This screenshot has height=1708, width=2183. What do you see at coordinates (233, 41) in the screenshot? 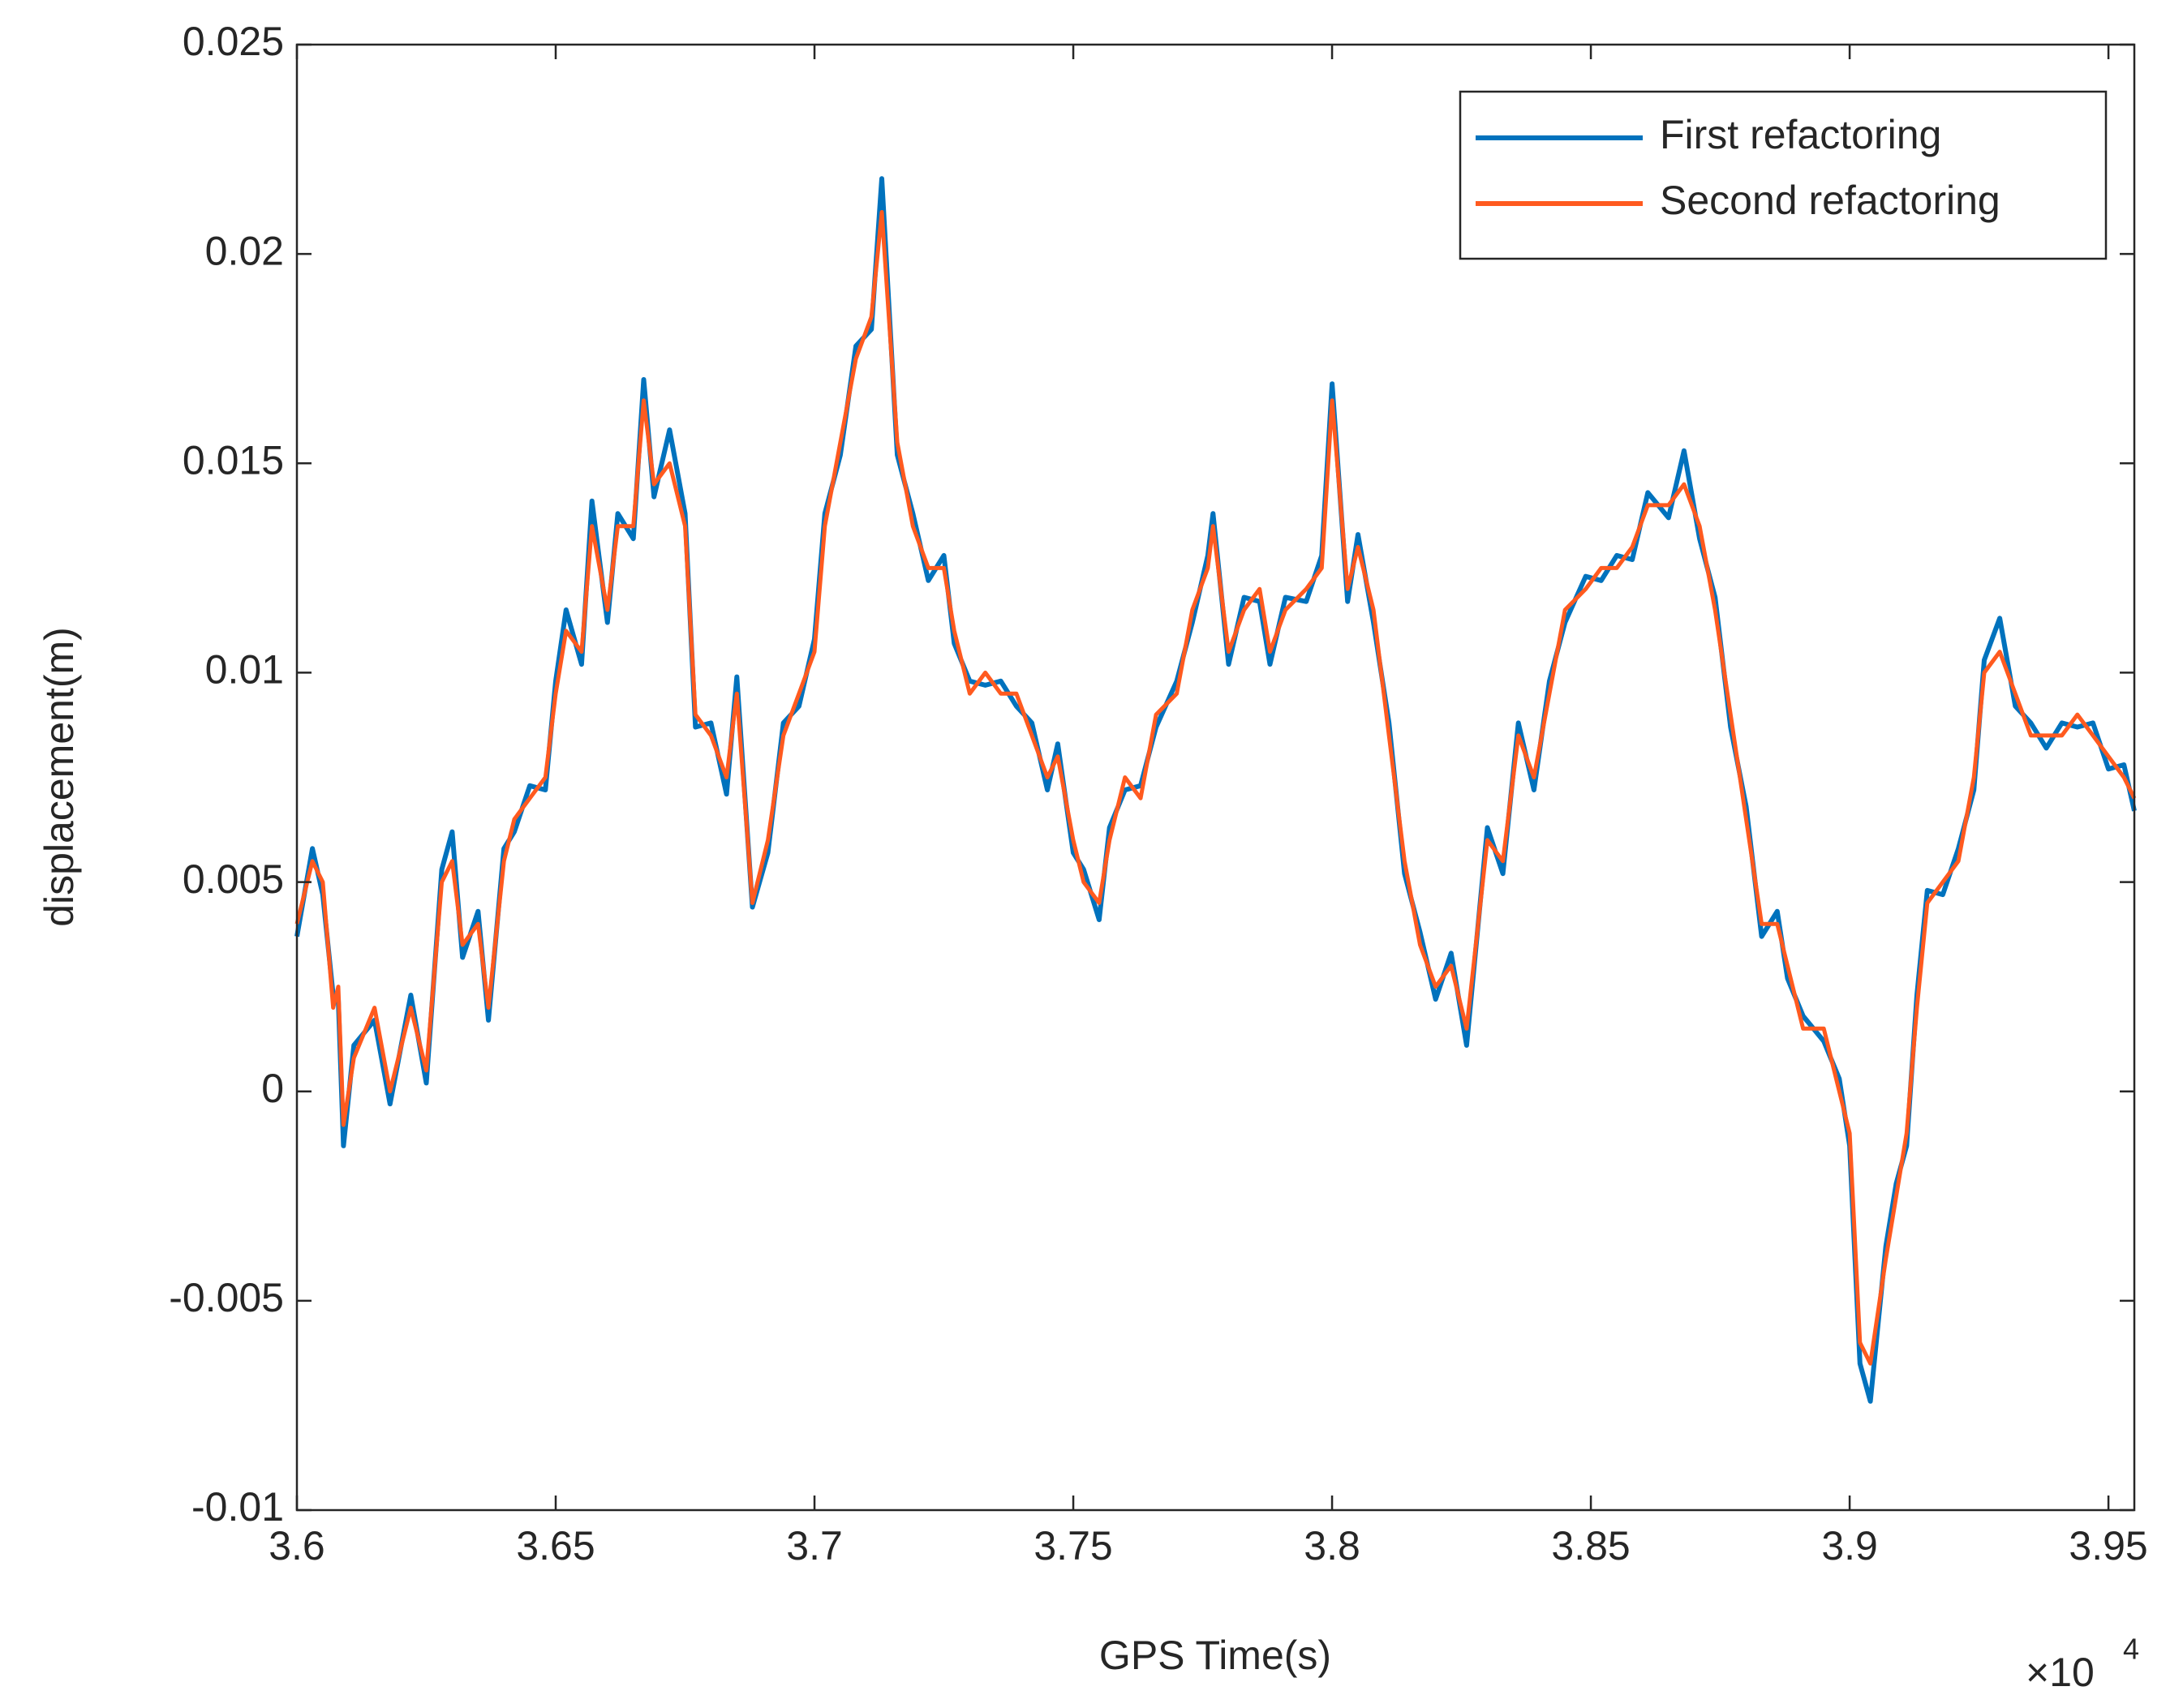
I see `y-tick-label: 0.025` at bounding box center [233, 41].